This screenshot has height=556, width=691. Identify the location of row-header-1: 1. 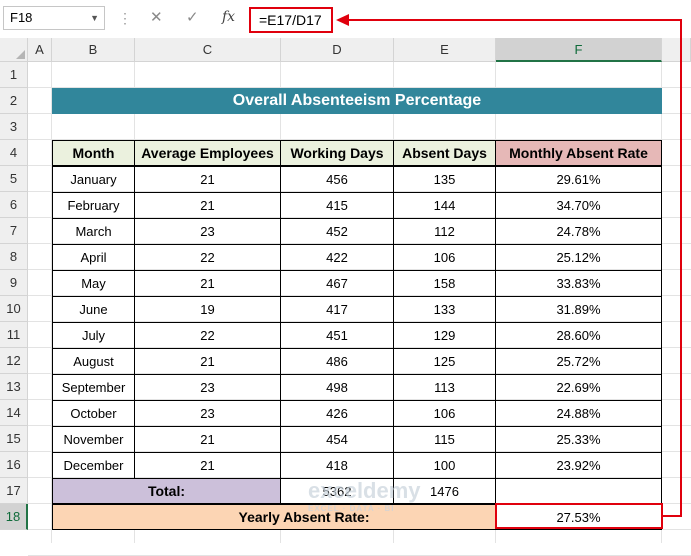
(14, 75).